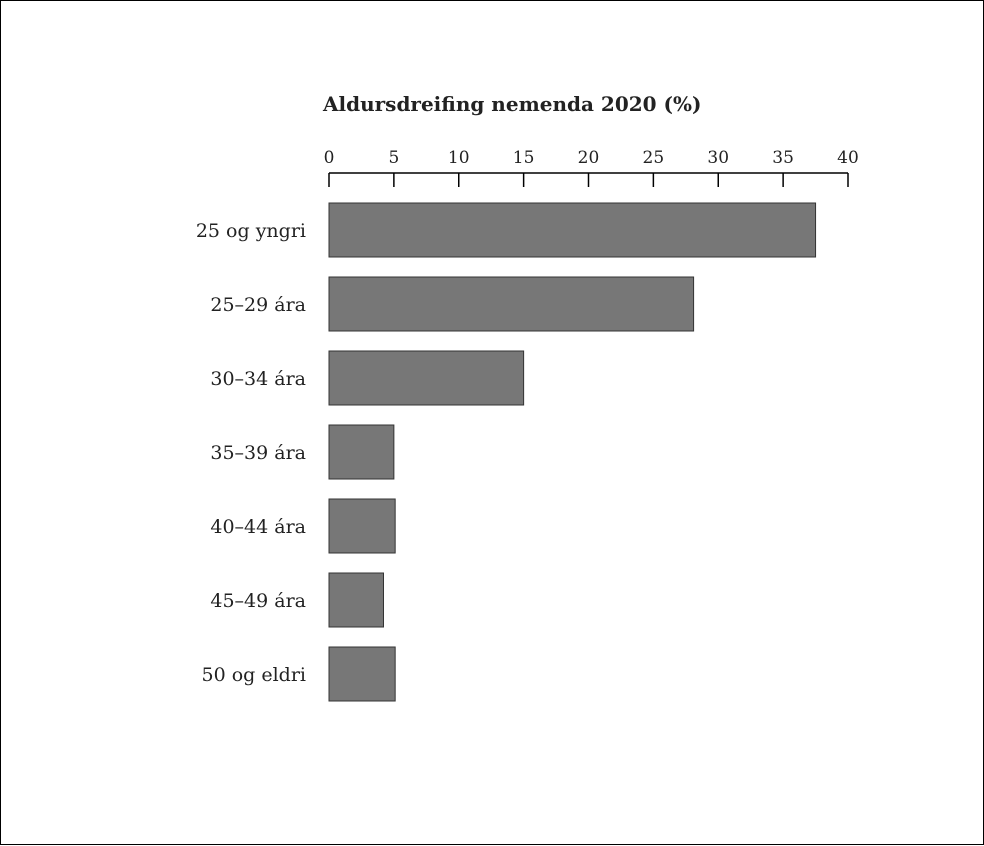 This screenshot has width=984, height=846. What do you see at coordinates (654, 158) in the screenshot?
I see `x-tick-label: 25` at bounding box center [654, 158].